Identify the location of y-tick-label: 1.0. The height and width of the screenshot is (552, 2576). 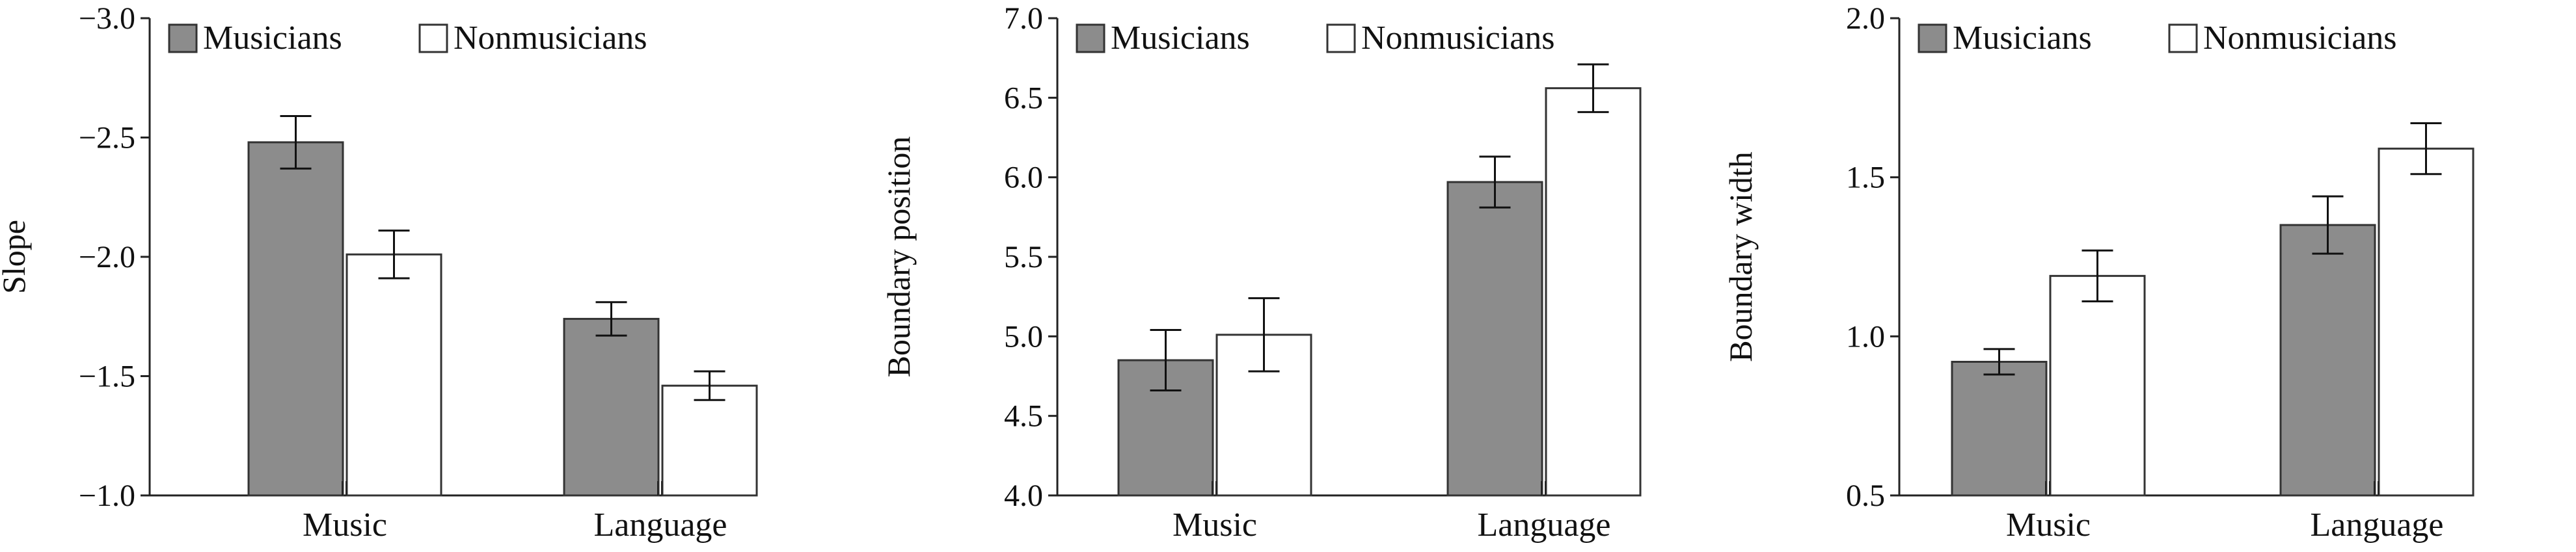
(1865, 336).